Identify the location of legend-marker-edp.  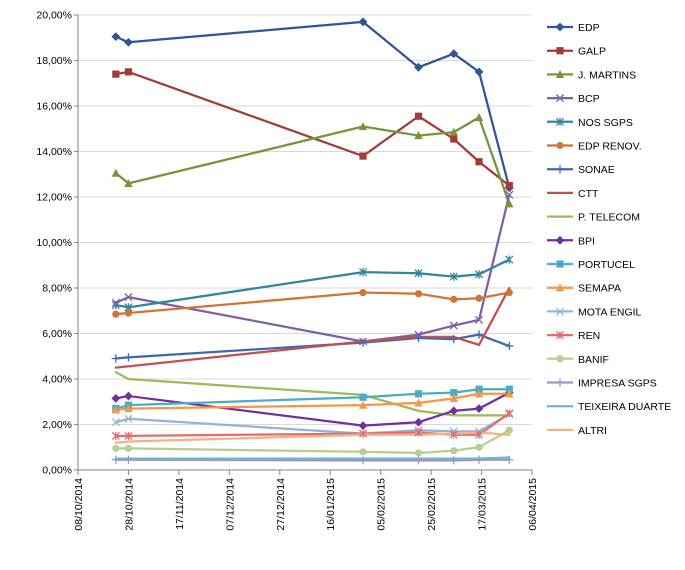
(560, 27).